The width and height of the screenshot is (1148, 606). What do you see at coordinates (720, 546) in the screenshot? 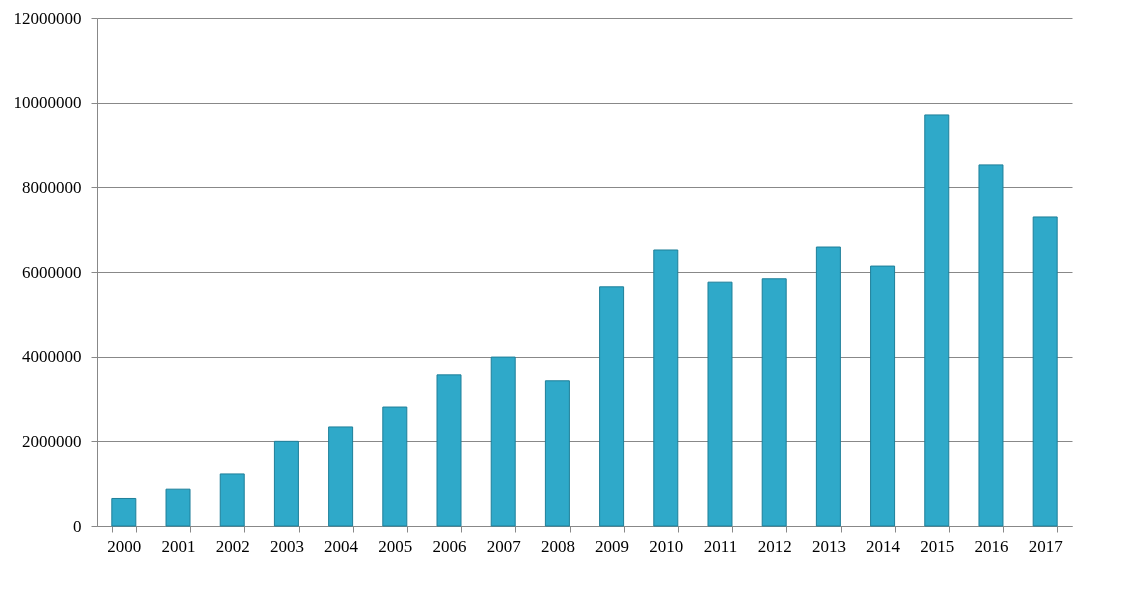
I see `x-tick-label: 2011` at bounding box center [720, 546].